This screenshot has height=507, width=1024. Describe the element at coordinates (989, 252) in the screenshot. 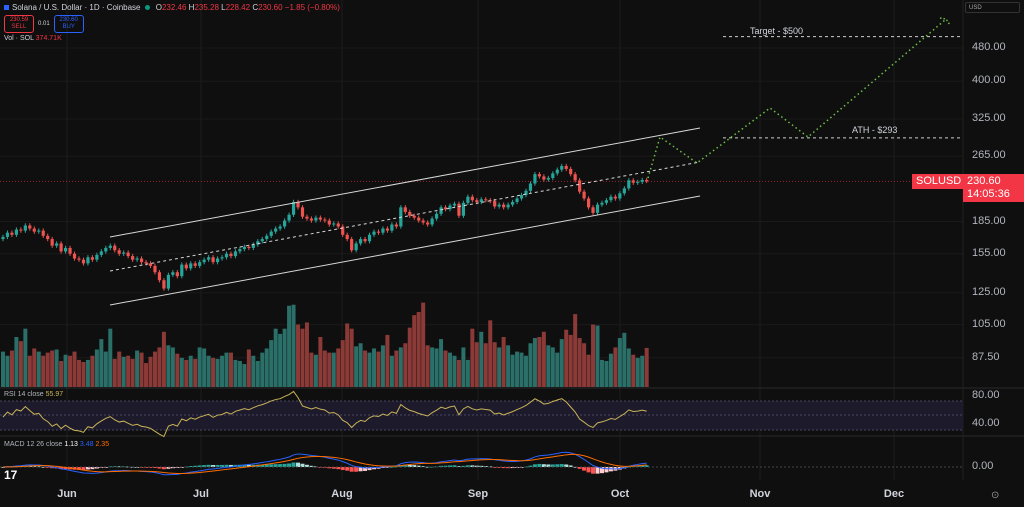

I see `price-axis-label: 155.00` at that location.